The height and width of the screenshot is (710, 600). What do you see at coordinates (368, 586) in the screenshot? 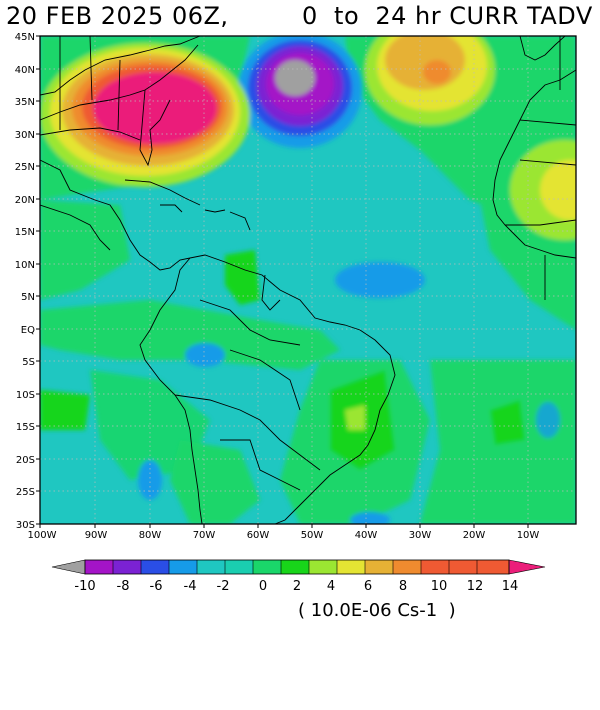
I see `colorbar-tick: 6` at bounding box center [368, 586].